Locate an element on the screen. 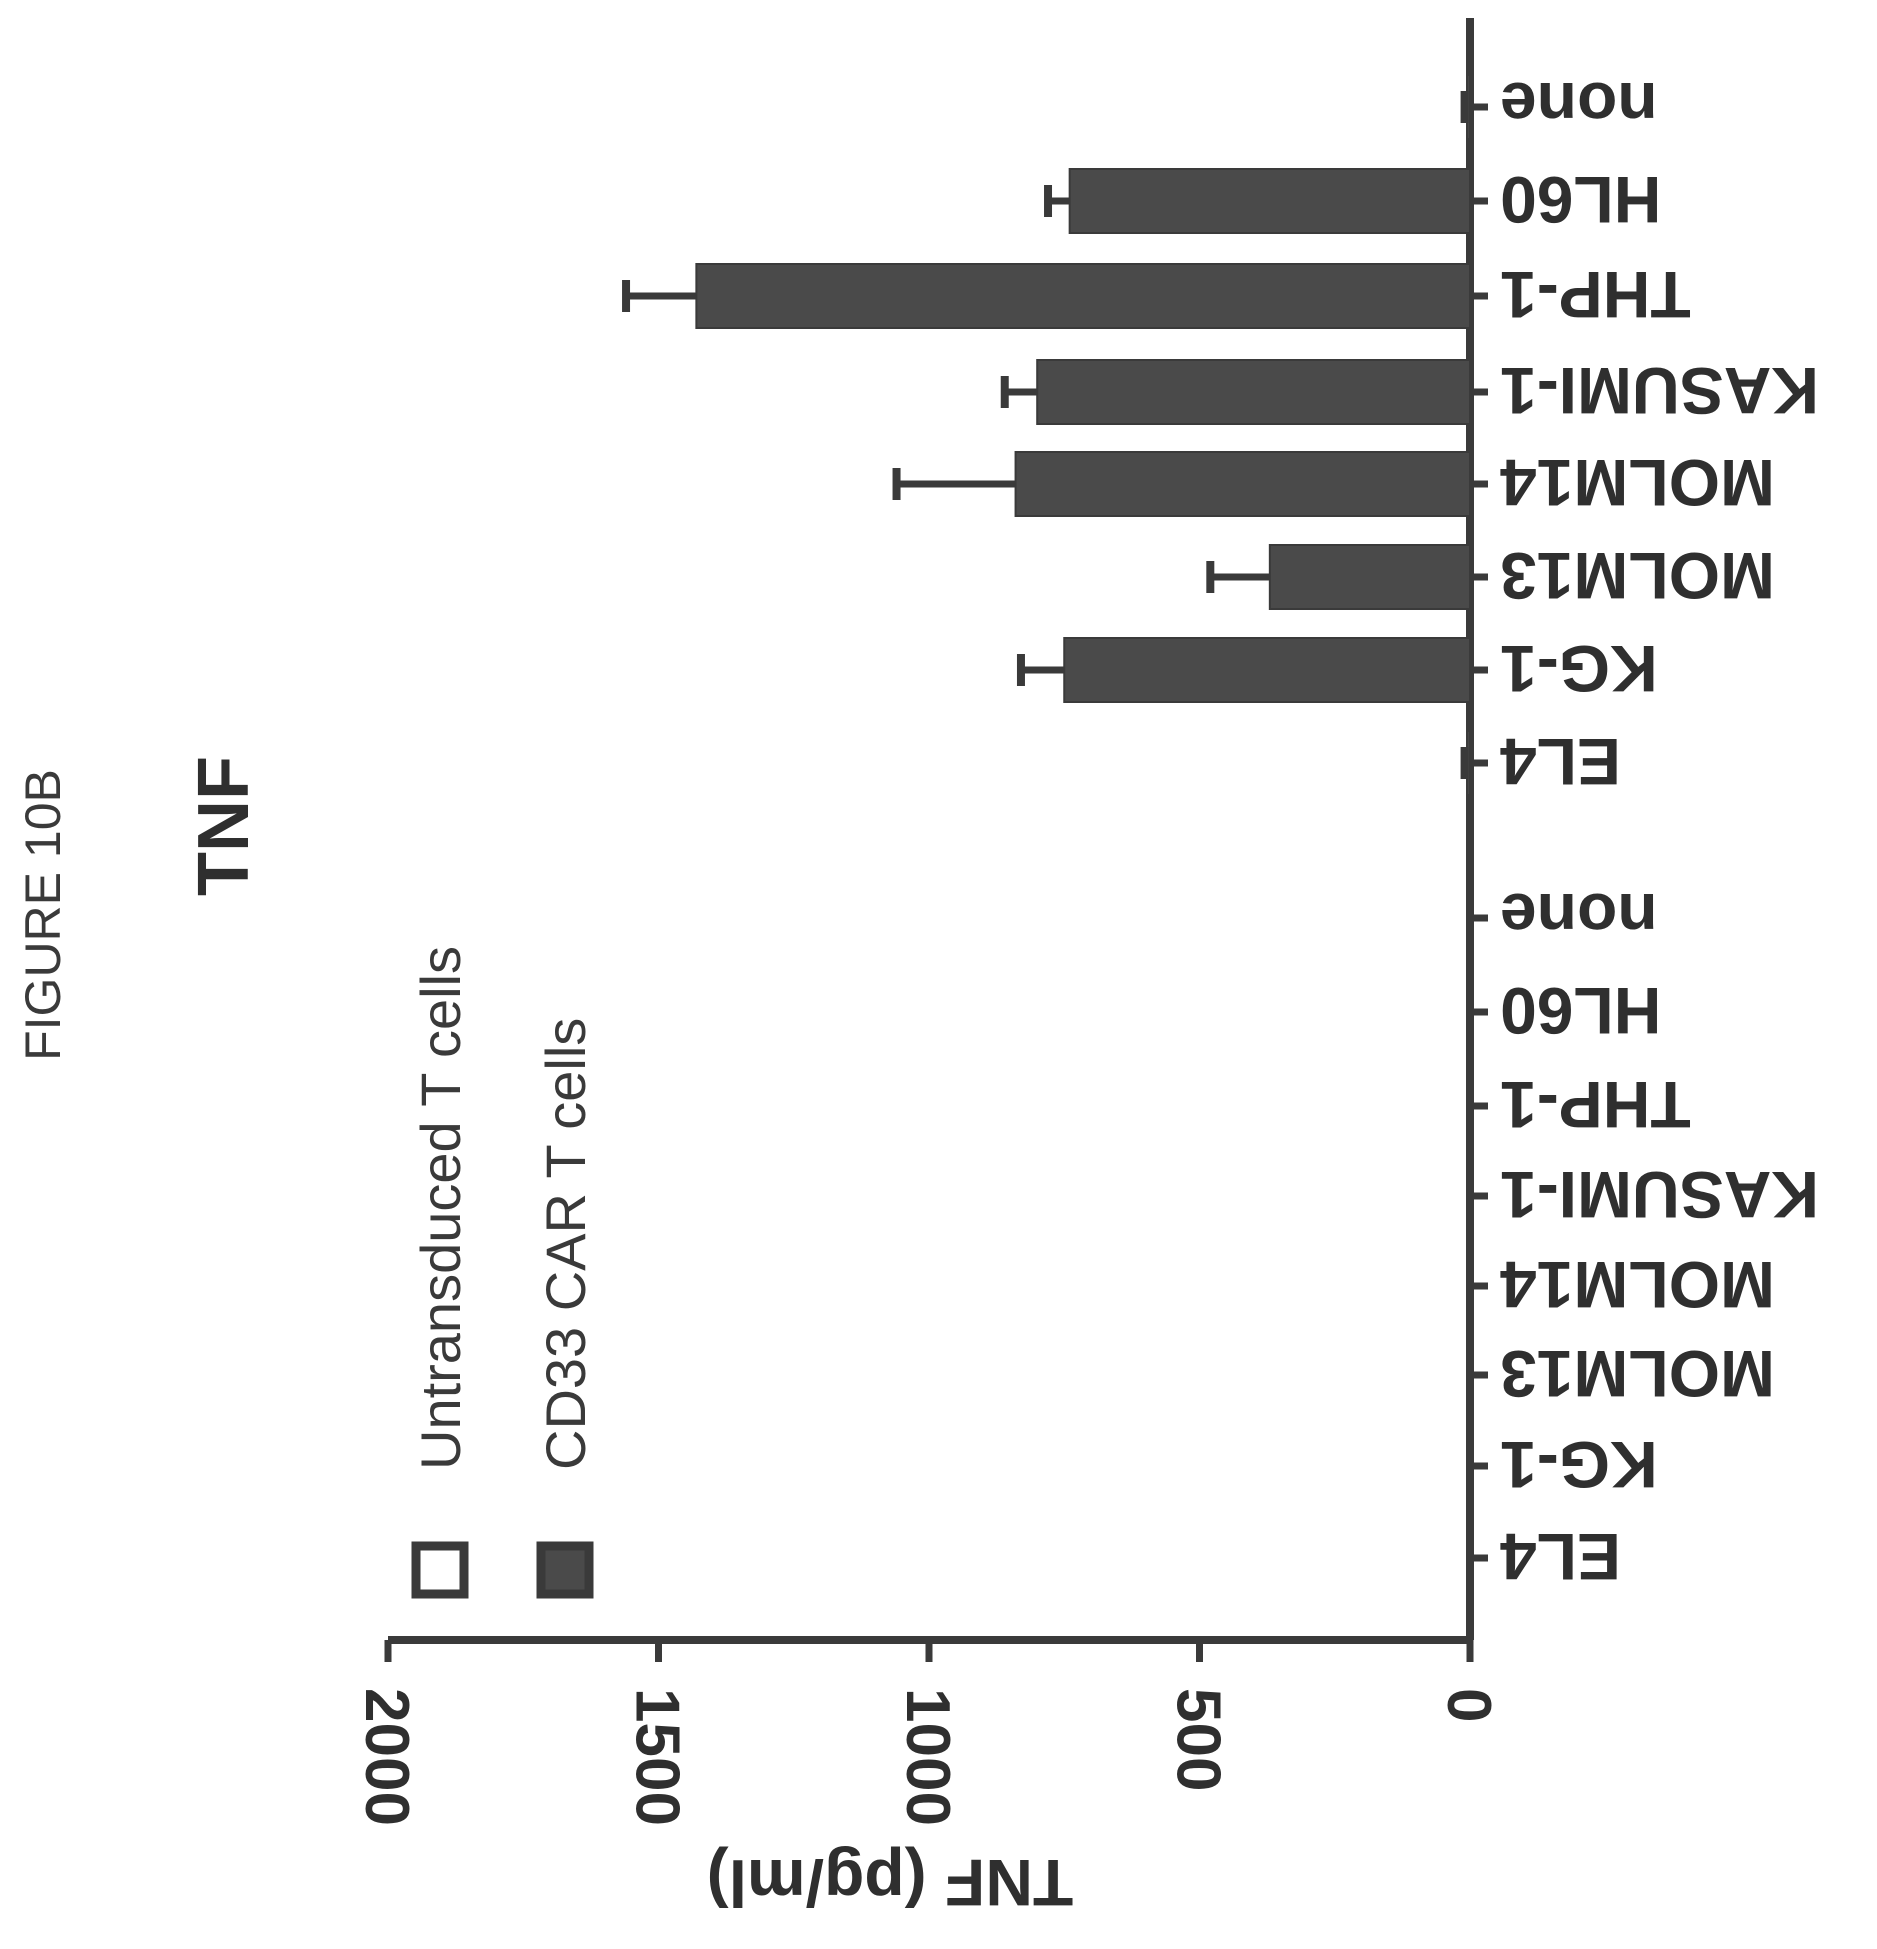 This screenshot has width=1877, height=1949. y-axis-label: TNF (pg/ml) is located at coordinates (890, 1883).